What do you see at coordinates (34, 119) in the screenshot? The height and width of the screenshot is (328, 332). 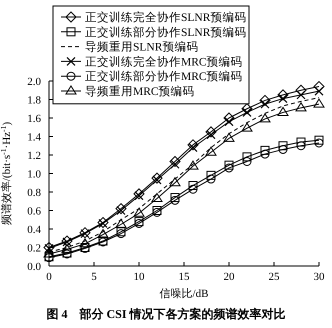 I see `y-tick-label: 1.6` at bounding box center [34, 119].